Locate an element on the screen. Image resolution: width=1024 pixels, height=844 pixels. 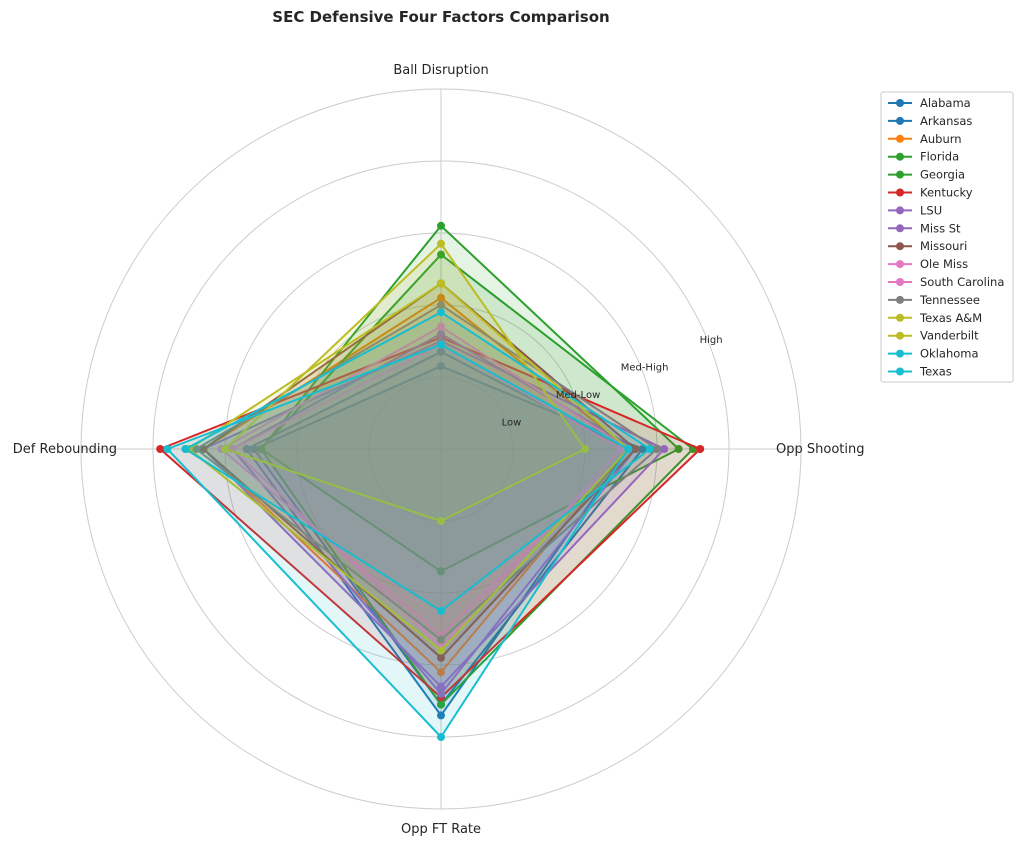
legend-item: Oklahoma is located at coordinates (933, 354).